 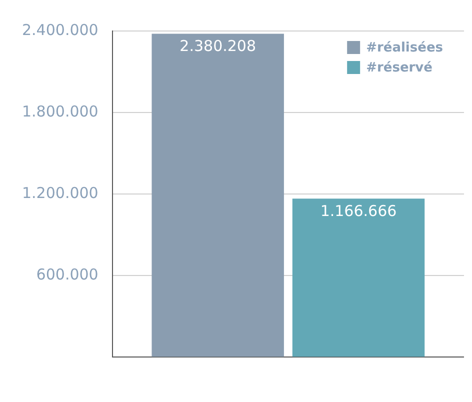 I want to click on data-label: 2.380.208, so click(x=218, y=46).